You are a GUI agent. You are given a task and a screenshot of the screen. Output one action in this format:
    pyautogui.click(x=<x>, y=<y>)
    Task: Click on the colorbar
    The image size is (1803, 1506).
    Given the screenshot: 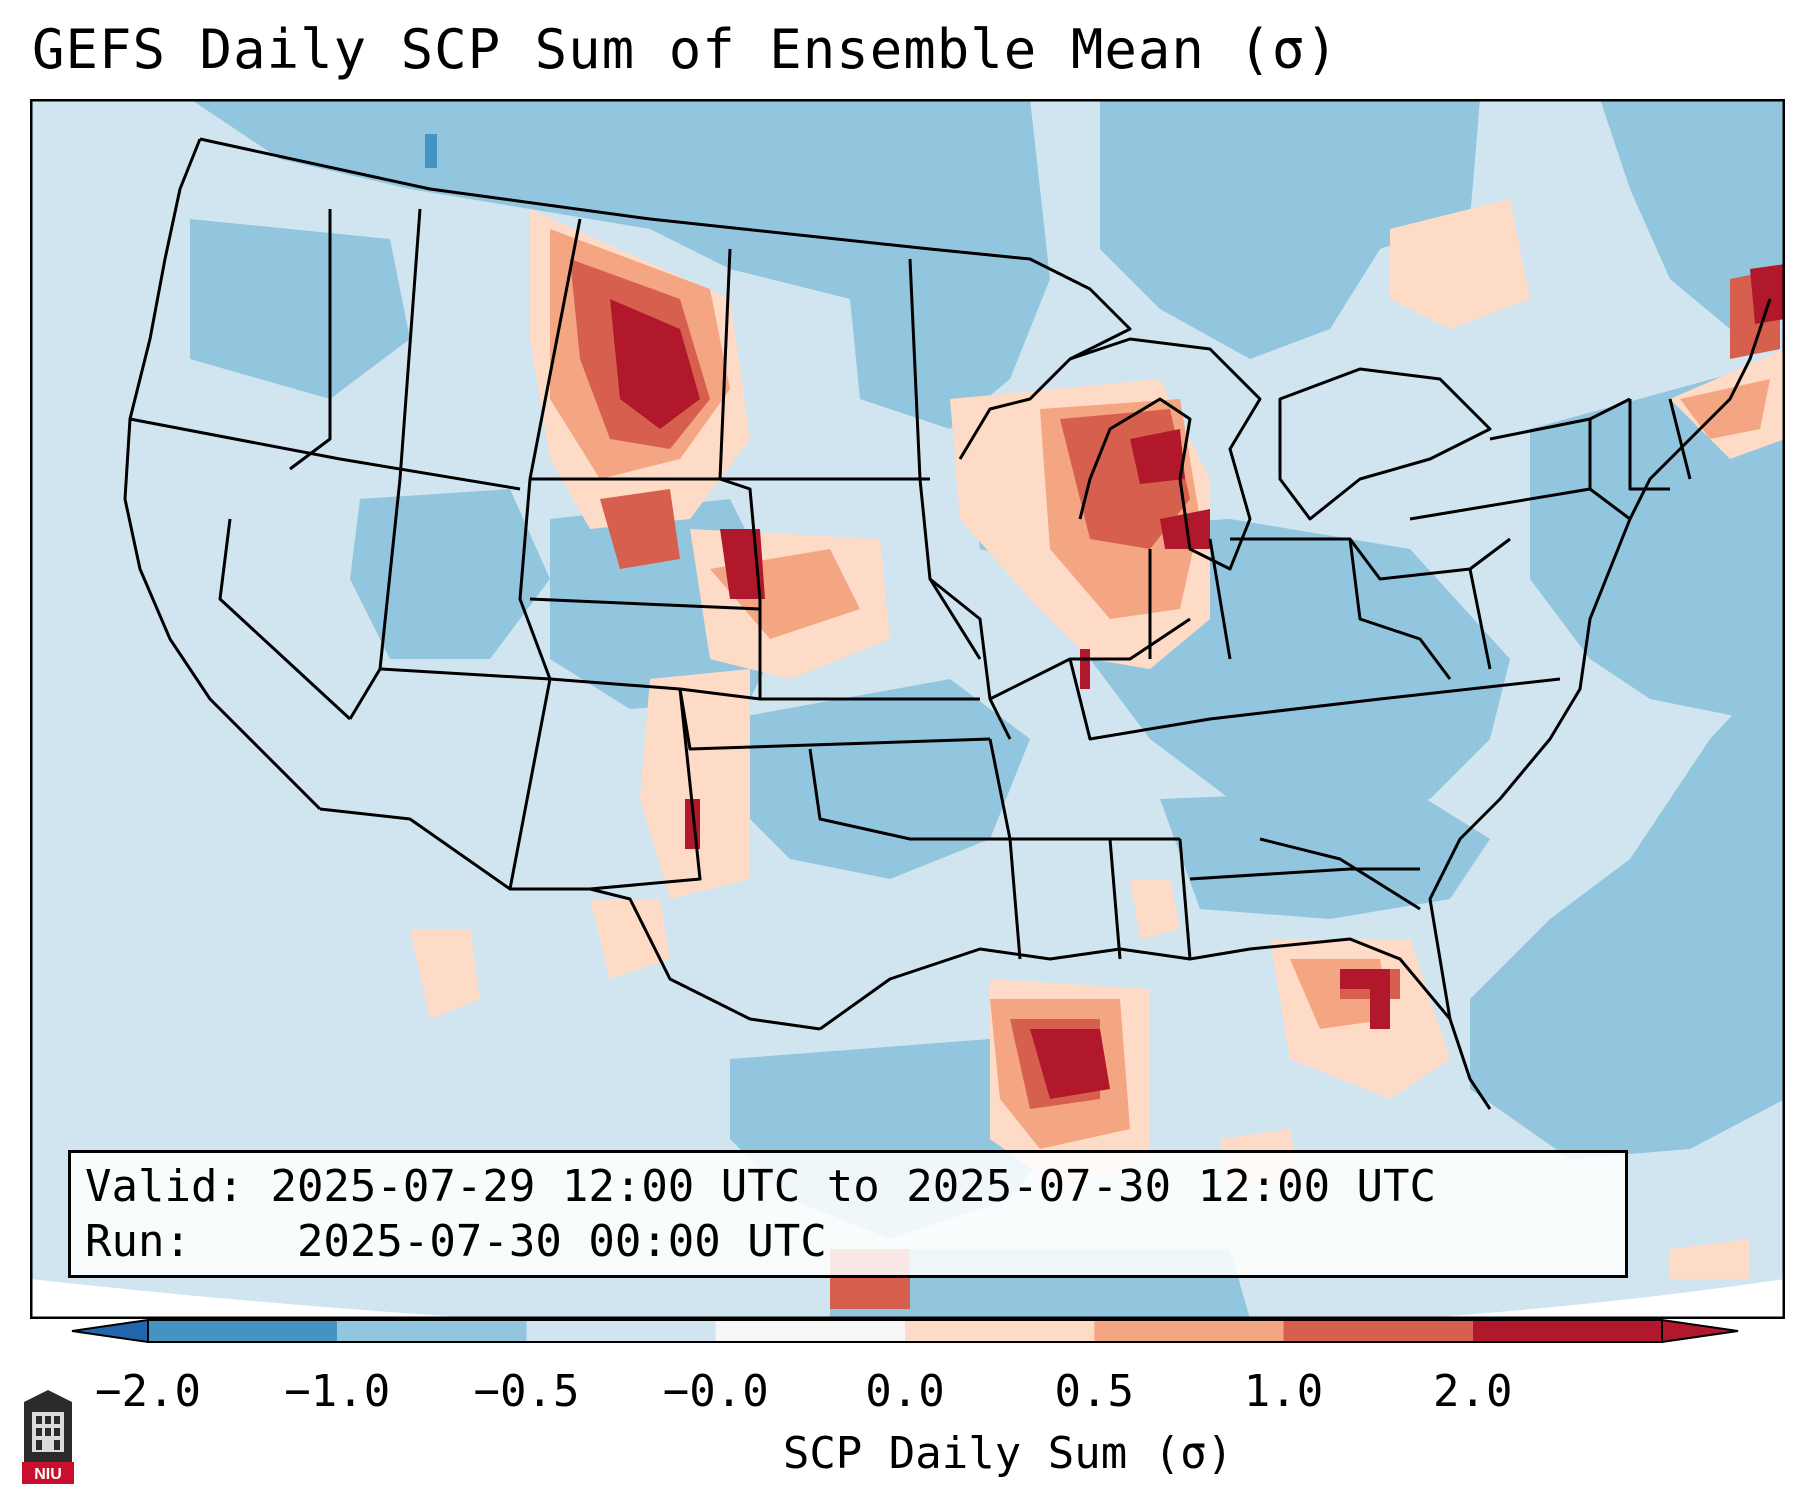 What is the action you would take?
    pyautogui.click(x=905, y=1331)
    